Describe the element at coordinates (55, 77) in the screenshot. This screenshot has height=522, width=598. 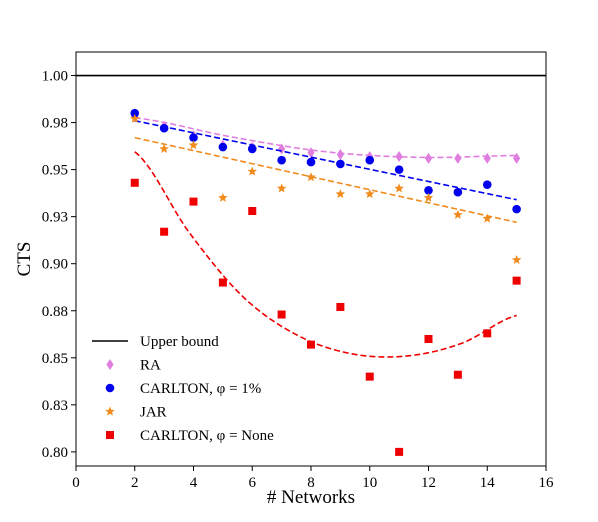
I see `y-tick-label: 1.00` at that location.